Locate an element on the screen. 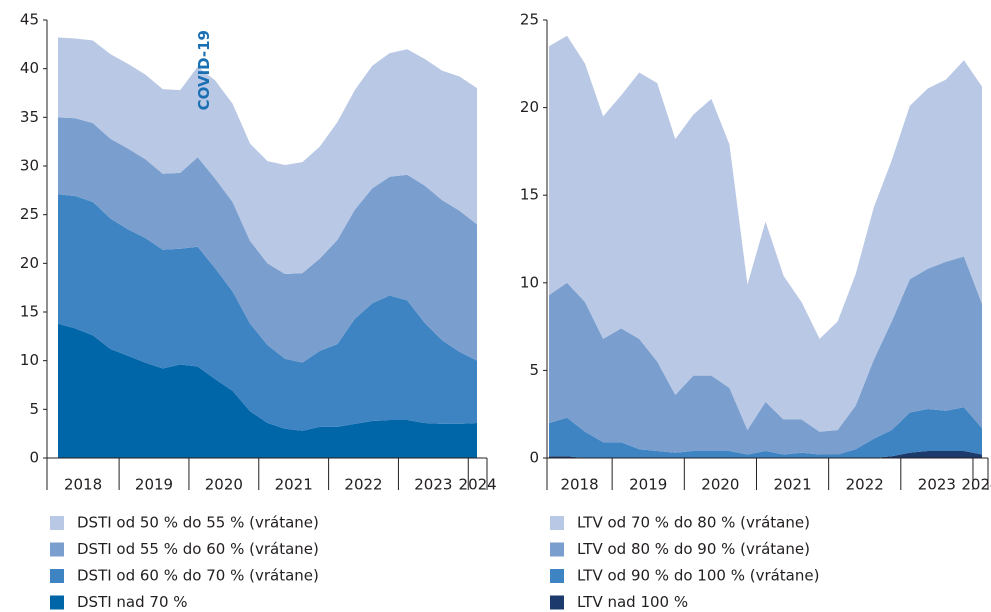 Image resolution: width=991 pixels, height=612 pixels. legend-label: DSTI od 55 % do 60 % (vrátane) is located at coordinates (198, 549).